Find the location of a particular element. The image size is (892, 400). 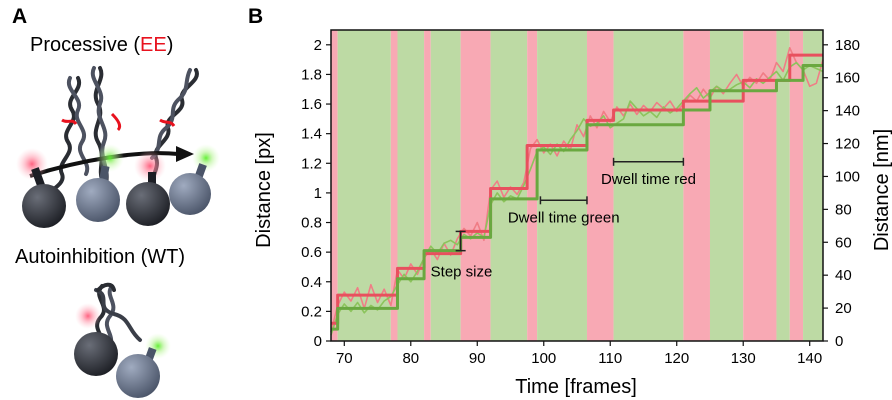

y-tick-label-right: 0 is located at coordinates (839, 341).